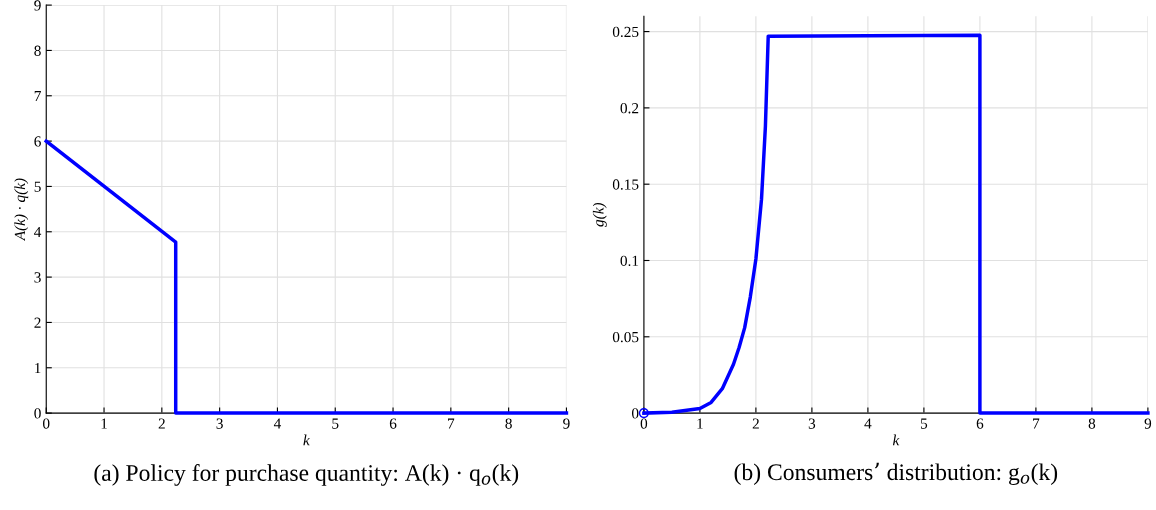 The height and width of the screenshot is (510, 1156). Describe the element at coordinates (599, 214) in the screenshot. I see `y-axis-title: g(k)` at that location.